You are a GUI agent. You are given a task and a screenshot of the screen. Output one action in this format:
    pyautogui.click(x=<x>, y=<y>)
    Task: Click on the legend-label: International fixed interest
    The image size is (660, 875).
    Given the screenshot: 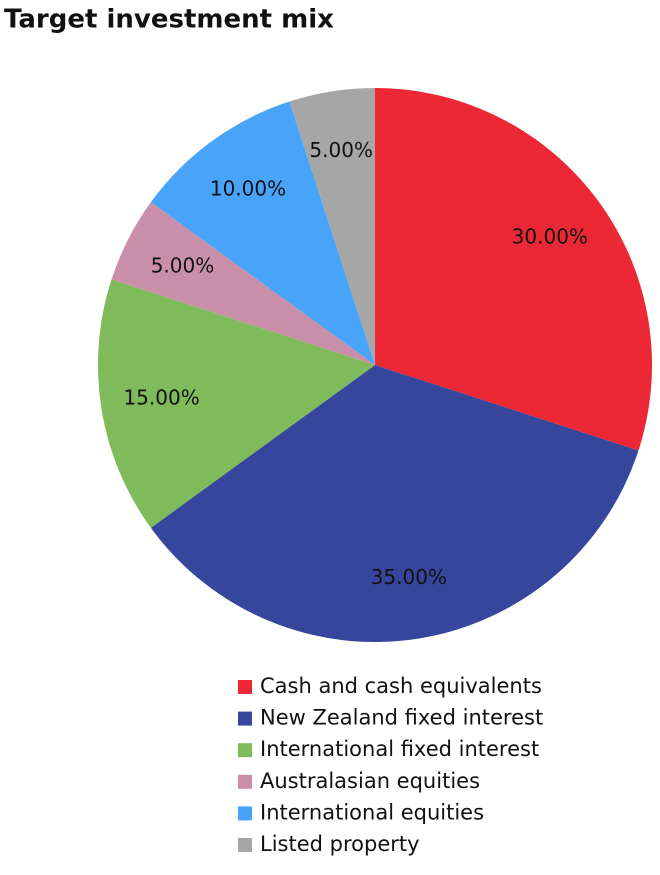 What is the action you would take?
    pyautogui.click(x=399, y=749)
    